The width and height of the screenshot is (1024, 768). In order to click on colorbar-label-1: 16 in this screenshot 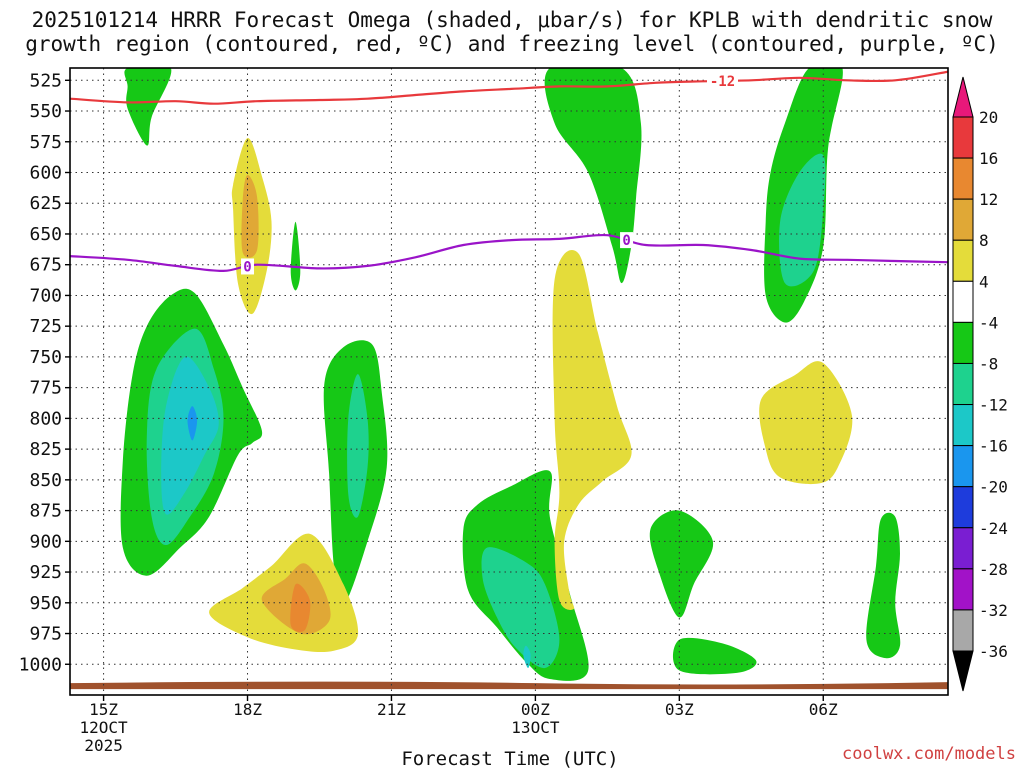, I will do `click(988, 158)`.